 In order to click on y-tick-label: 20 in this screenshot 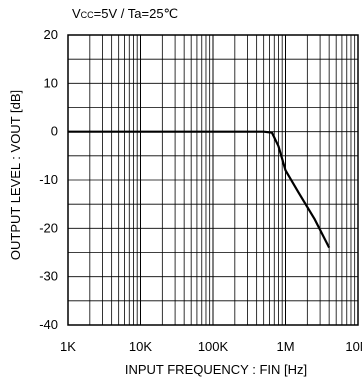, I will do `click(51, 34)`.